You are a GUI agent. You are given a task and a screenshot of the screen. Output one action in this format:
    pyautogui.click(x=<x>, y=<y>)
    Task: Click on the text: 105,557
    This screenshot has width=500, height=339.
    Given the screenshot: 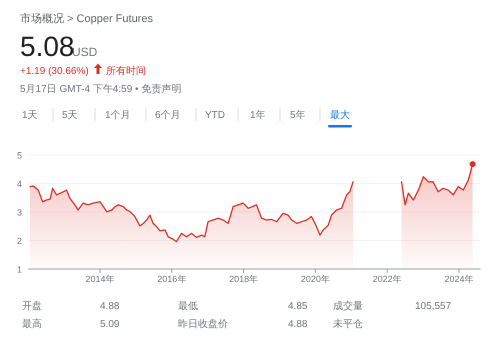 What is the action you would take?
    pyautogui.click(x=433, y=306)
    